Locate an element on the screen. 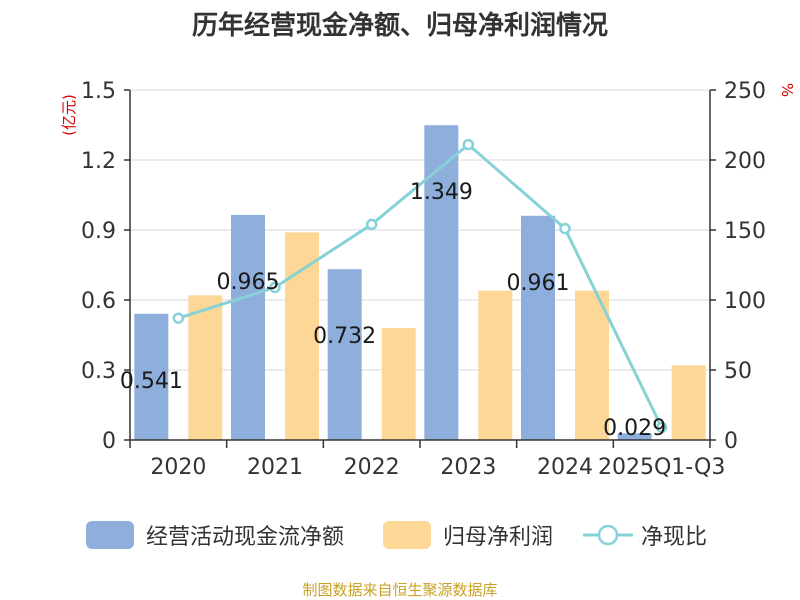 The width and height of the screenshot is (800, 600). right-tick-label: 0 is located at coordinates (731, 441).